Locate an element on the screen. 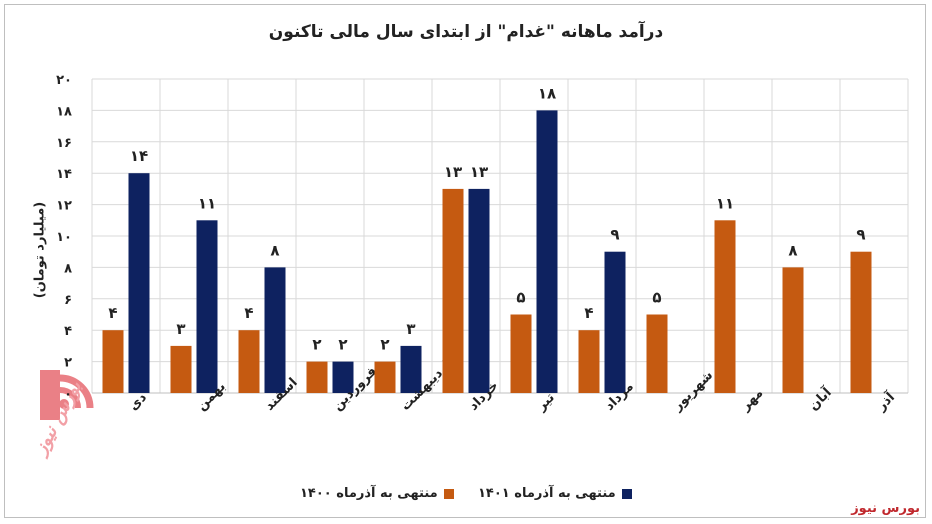 This screenshot has width=932, height=524. y-tick-label: ۴ is located at coordinates (68, 331).